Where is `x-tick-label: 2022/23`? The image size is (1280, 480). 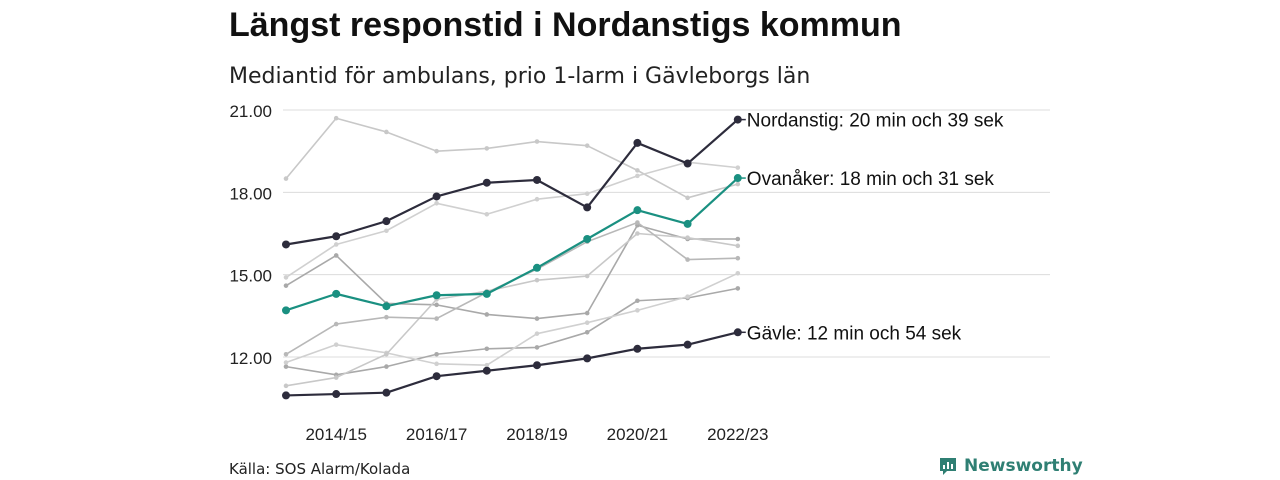 x-tick-label: 2022/23 is located at coordinates (737, 434).